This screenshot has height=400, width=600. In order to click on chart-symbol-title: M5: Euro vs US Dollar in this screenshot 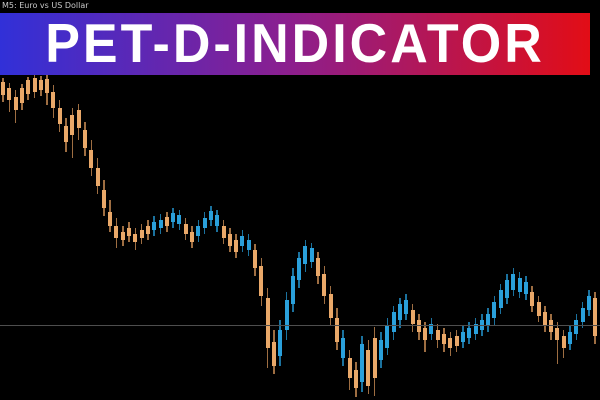, I will do `click(45, 5)`.